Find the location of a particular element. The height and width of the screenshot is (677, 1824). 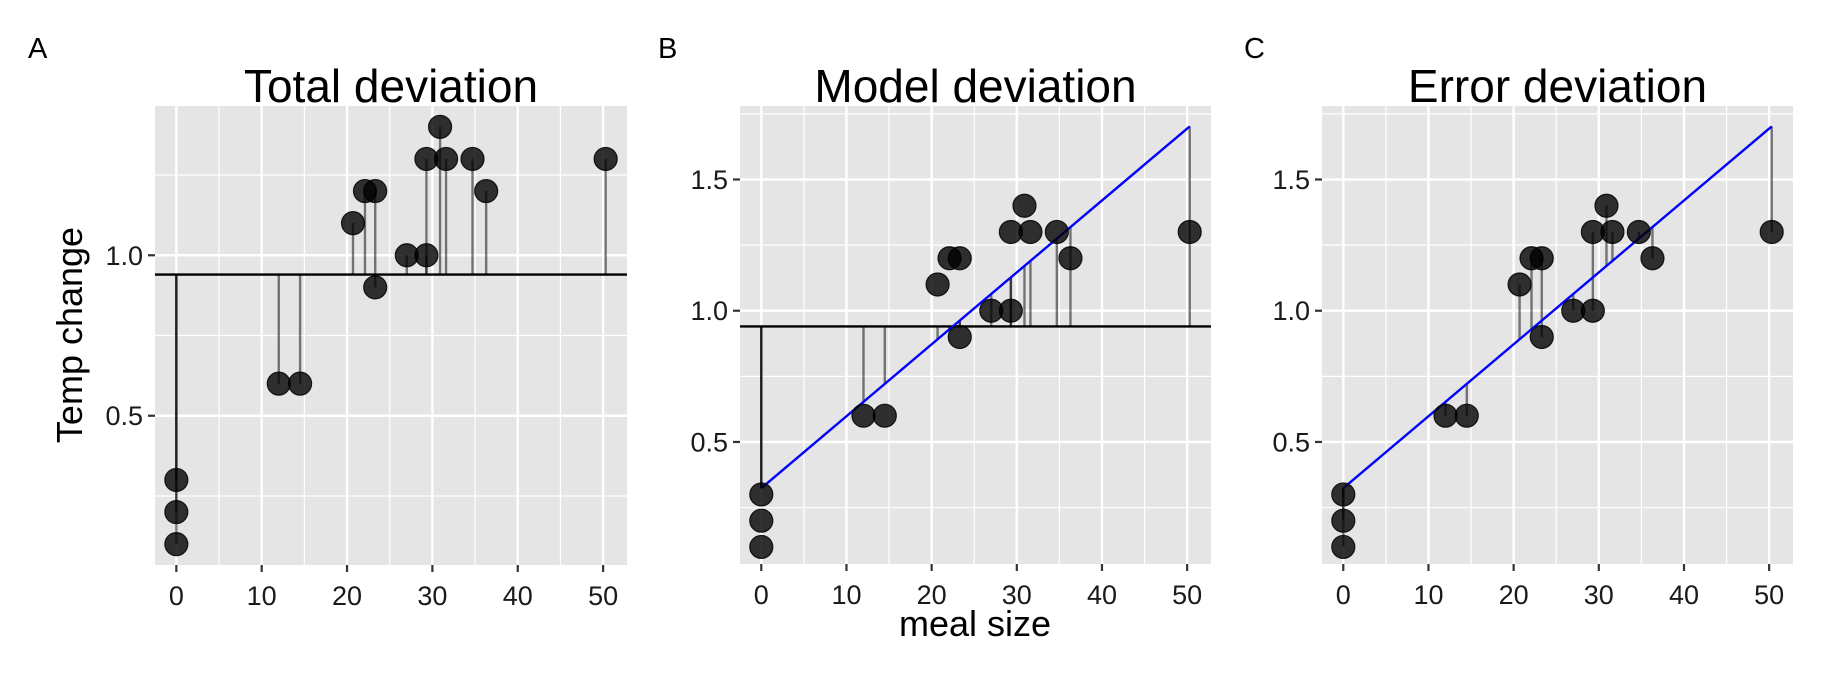

panel-tag: A is located at coordinates (38, 49).